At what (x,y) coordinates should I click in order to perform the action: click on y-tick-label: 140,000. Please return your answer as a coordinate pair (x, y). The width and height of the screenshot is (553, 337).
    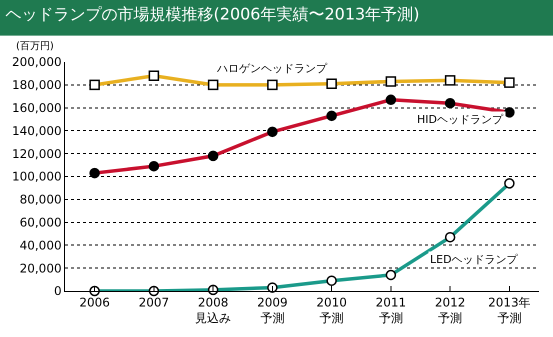
    Looking at the image, I should click on (37, 131).